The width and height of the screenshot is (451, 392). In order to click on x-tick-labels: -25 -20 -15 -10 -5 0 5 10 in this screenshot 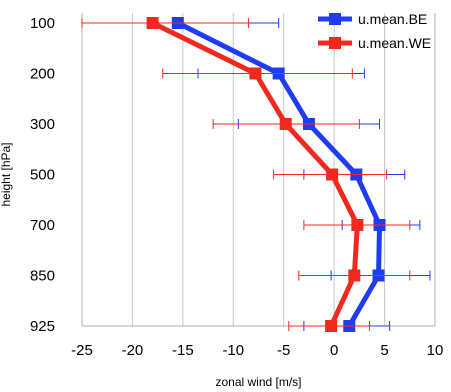, I will do `click(257, 350)`.